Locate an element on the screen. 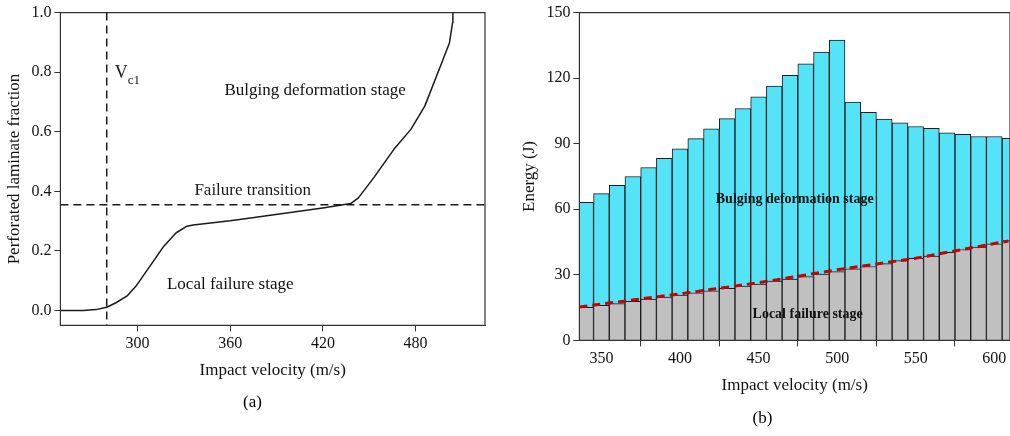  y-tick-label: 0.4 is located at coordinates (41, 190).